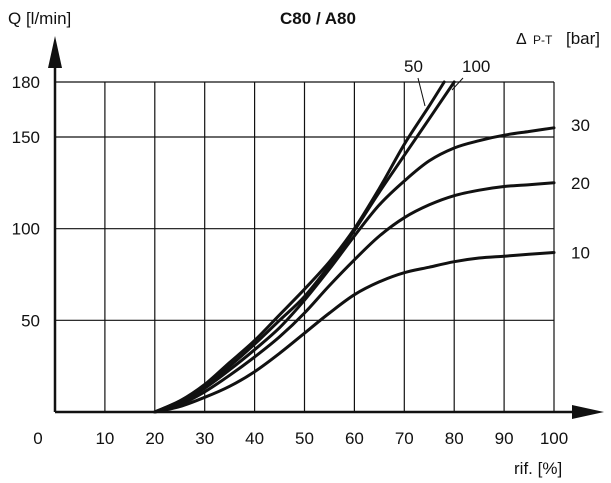 Image resolution: width=611 pixels, height=483 pixels. Describe the element at coordinates (588, 412) in the screenshot. I see `x-axis-arrowhead` at that location.